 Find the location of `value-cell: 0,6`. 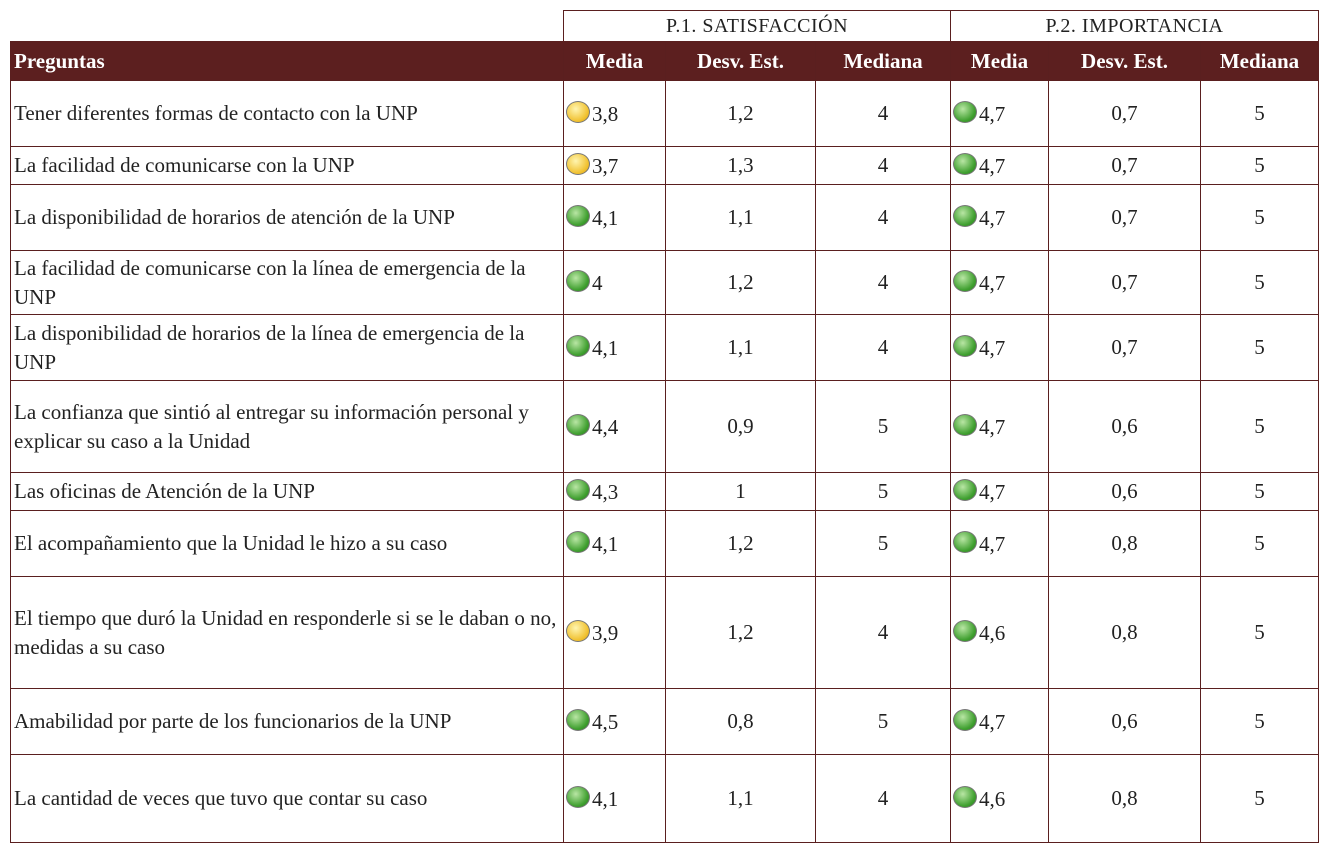

value-cell: 0,6 is located at coordinates (1124, 491).